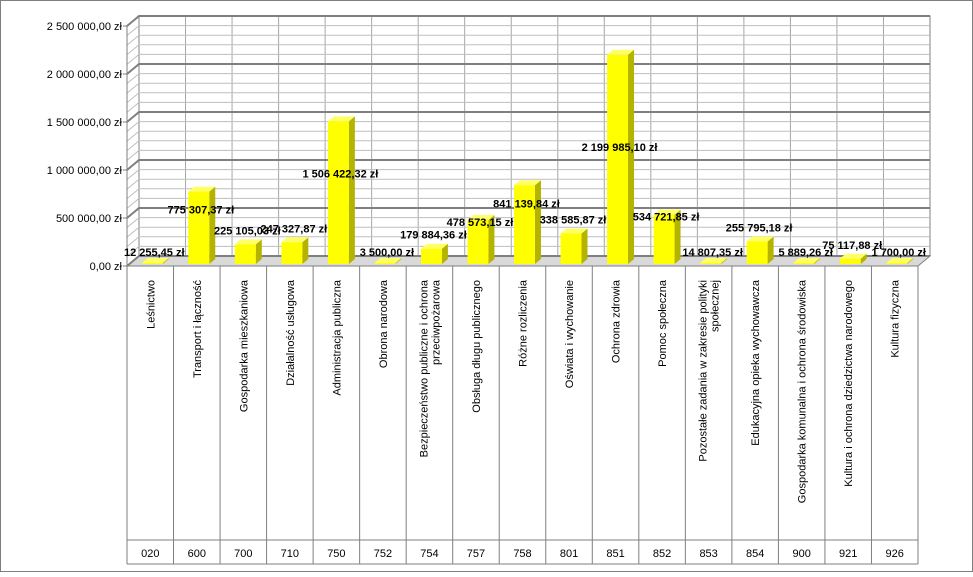  I want to click on category-label-line: Pozostałe zadania w zakresie polityki, so click(704, 371).